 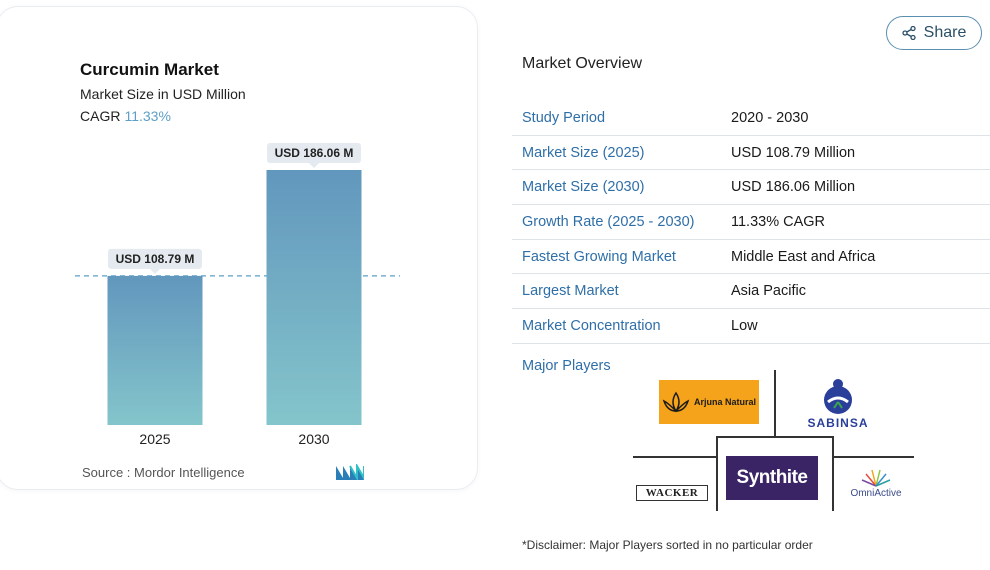 I want to click on data-label: USD 186.06 M, so click(x=314, y=153).